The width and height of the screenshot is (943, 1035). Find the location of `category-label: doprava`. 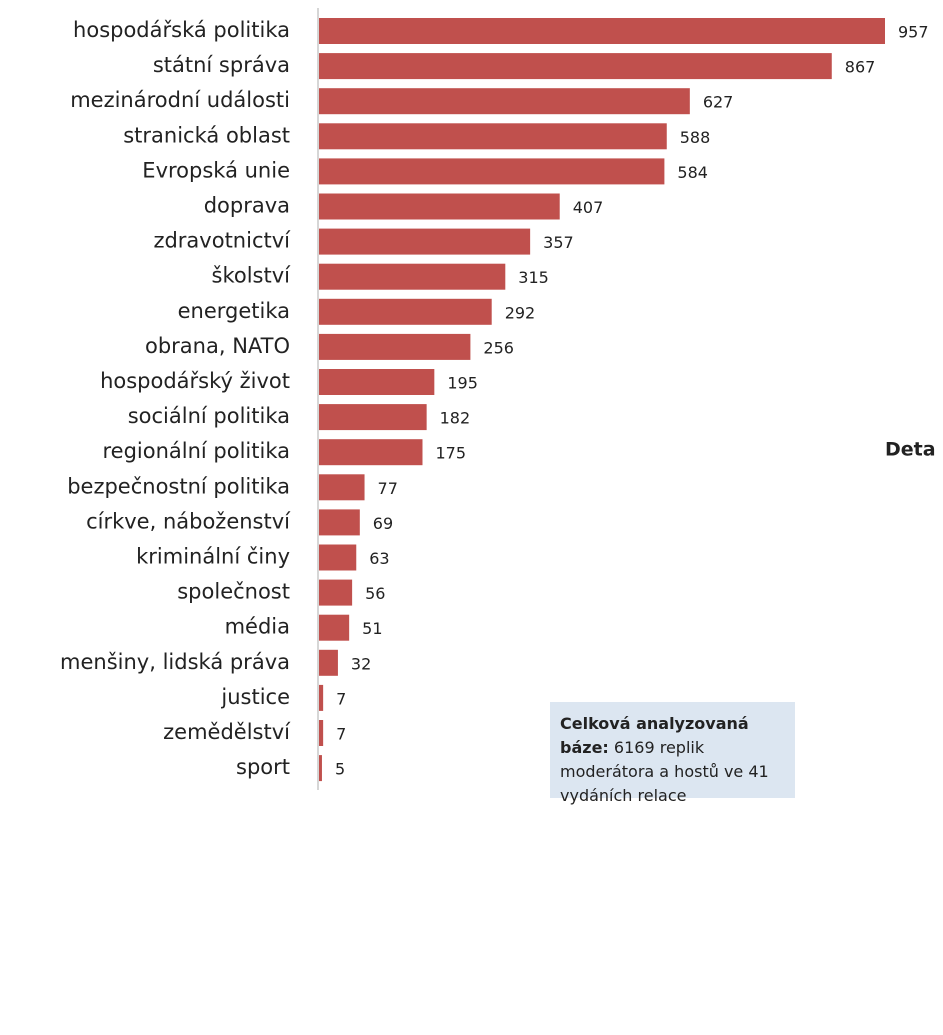

category-label: doprava is located at coordinates (247, 206).